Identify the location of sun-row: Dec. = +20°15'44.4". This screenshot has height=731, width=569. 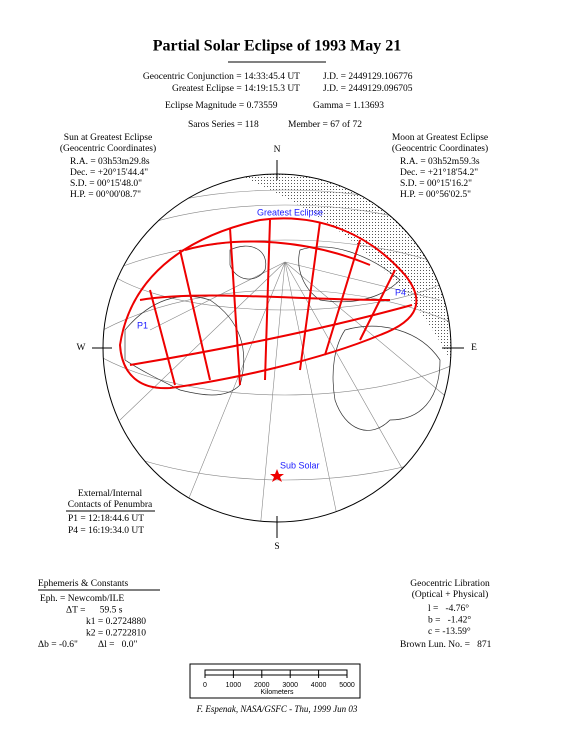
(109, 172).